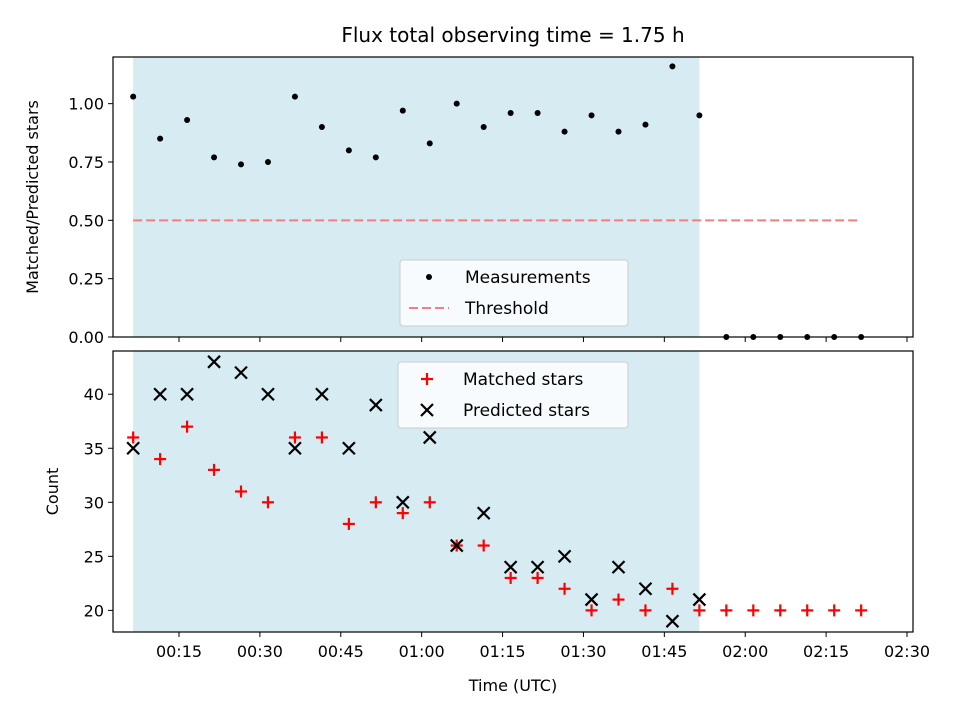 The height and width of the screenshot is (720, 960). Describe the element at coordinates (94, 448) in the screenshot. I see `y-tick-label: 35` at that location.